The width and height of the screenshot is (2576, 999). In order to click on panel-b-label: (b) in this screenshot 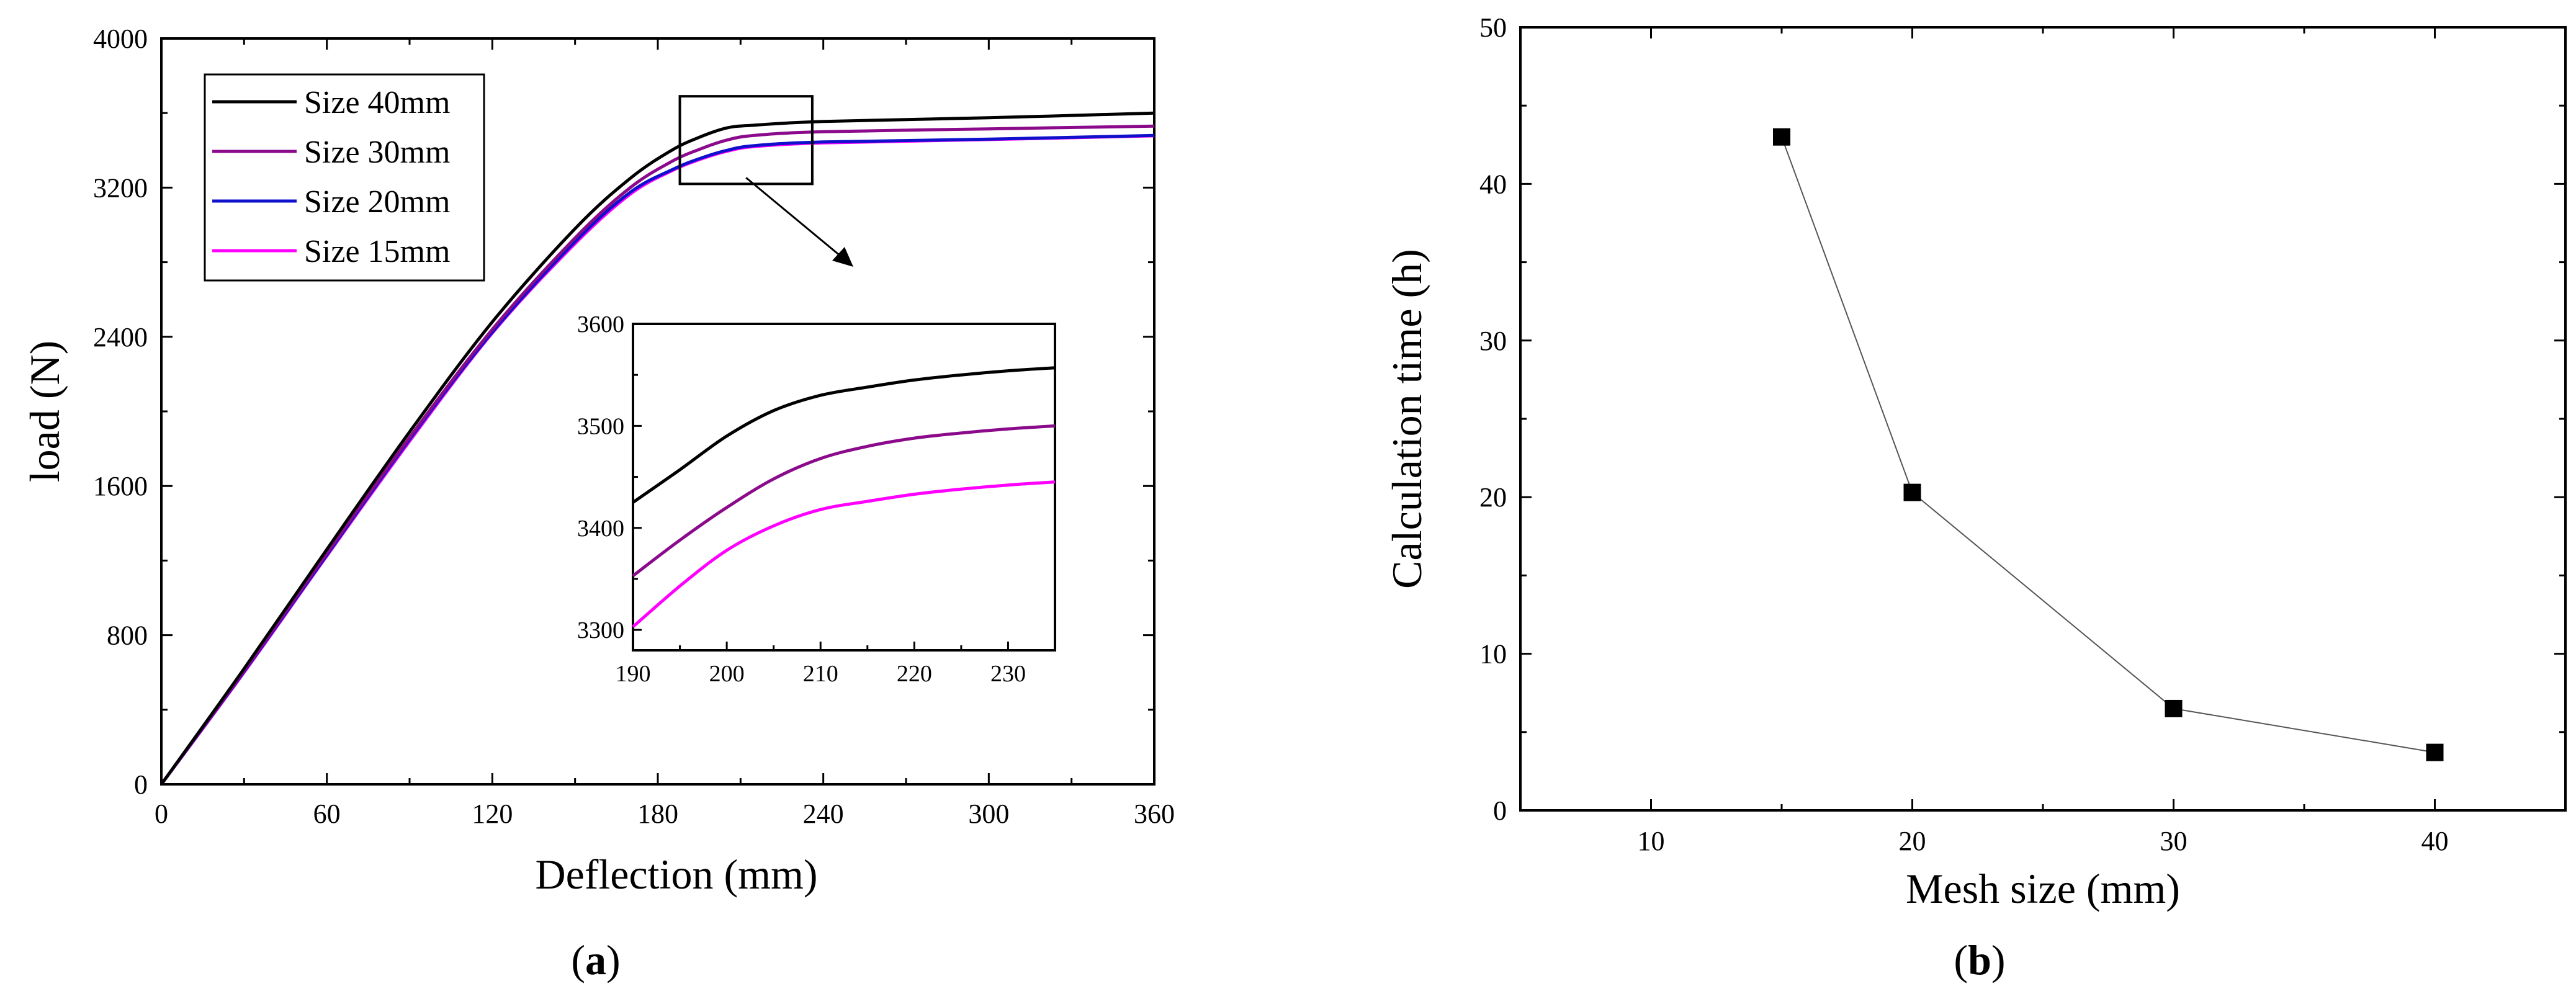, I will do `click(1979, 960)`.